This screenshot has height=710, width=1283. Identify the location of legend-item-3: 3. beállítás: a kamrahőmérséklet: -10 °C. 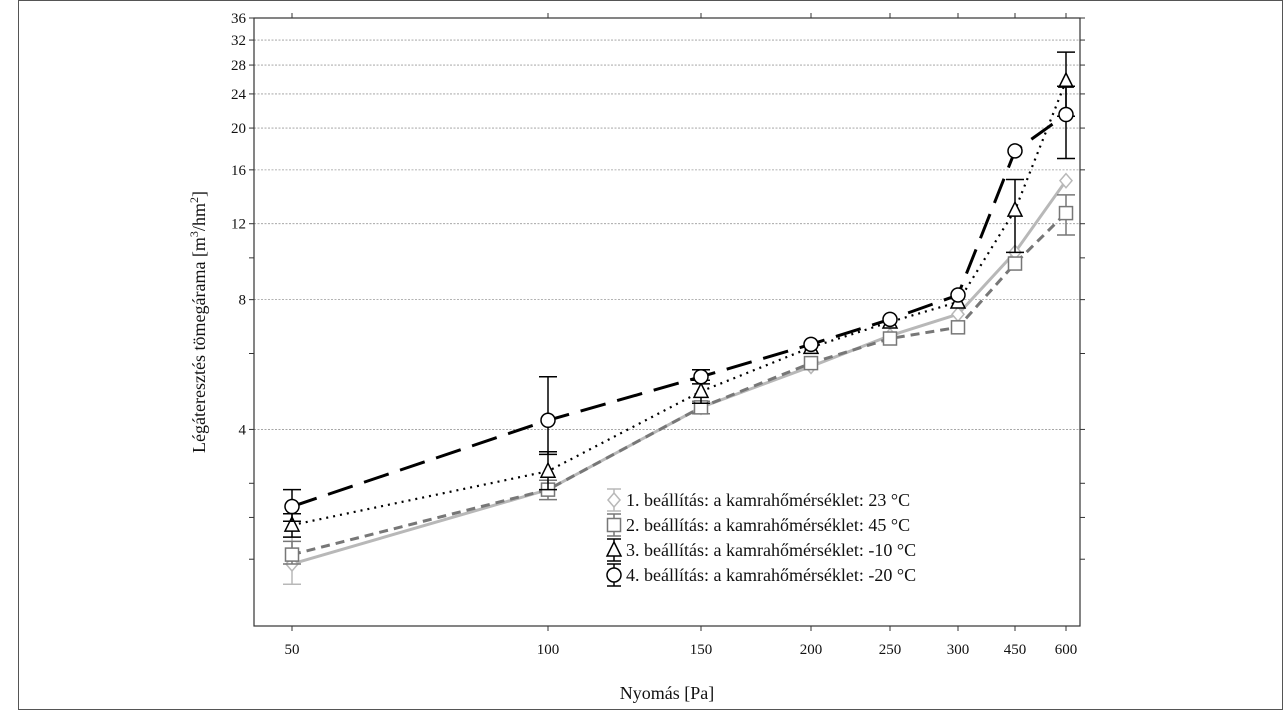
(760, 550).